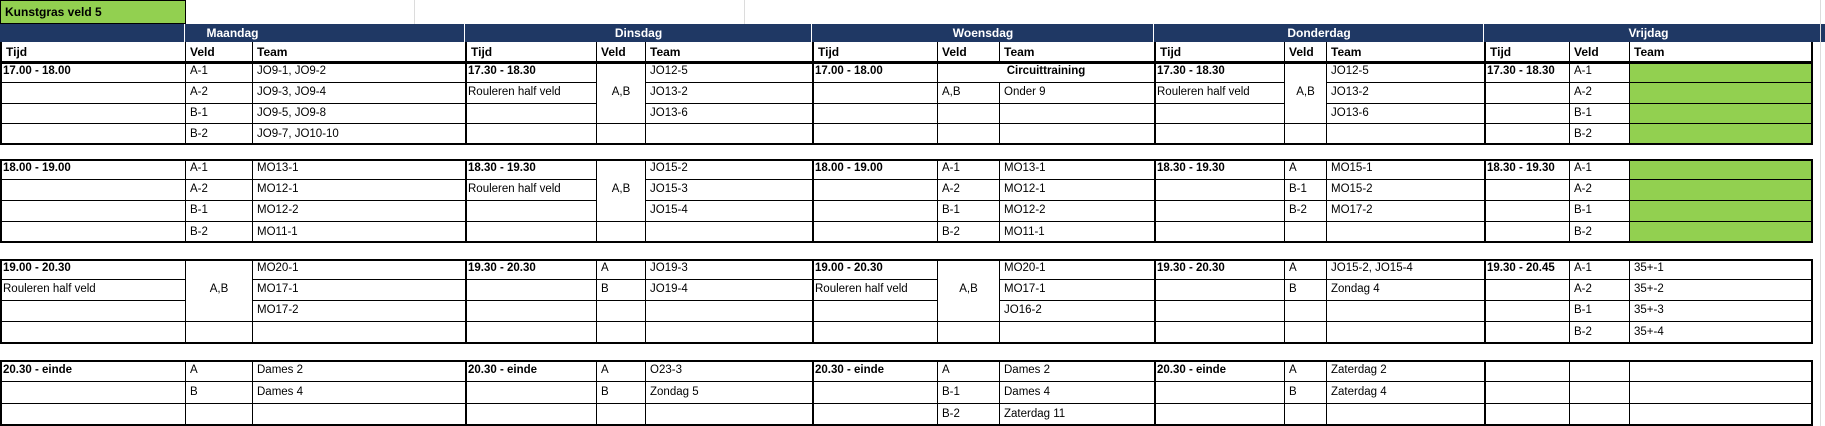 The height and width of the screenshot is (426, 1825). Describe the element at coordinates (531, 169) in the screenshot. I see `dinsdag-b2-tijd-cell: 18.30 - 19.30` at that location.